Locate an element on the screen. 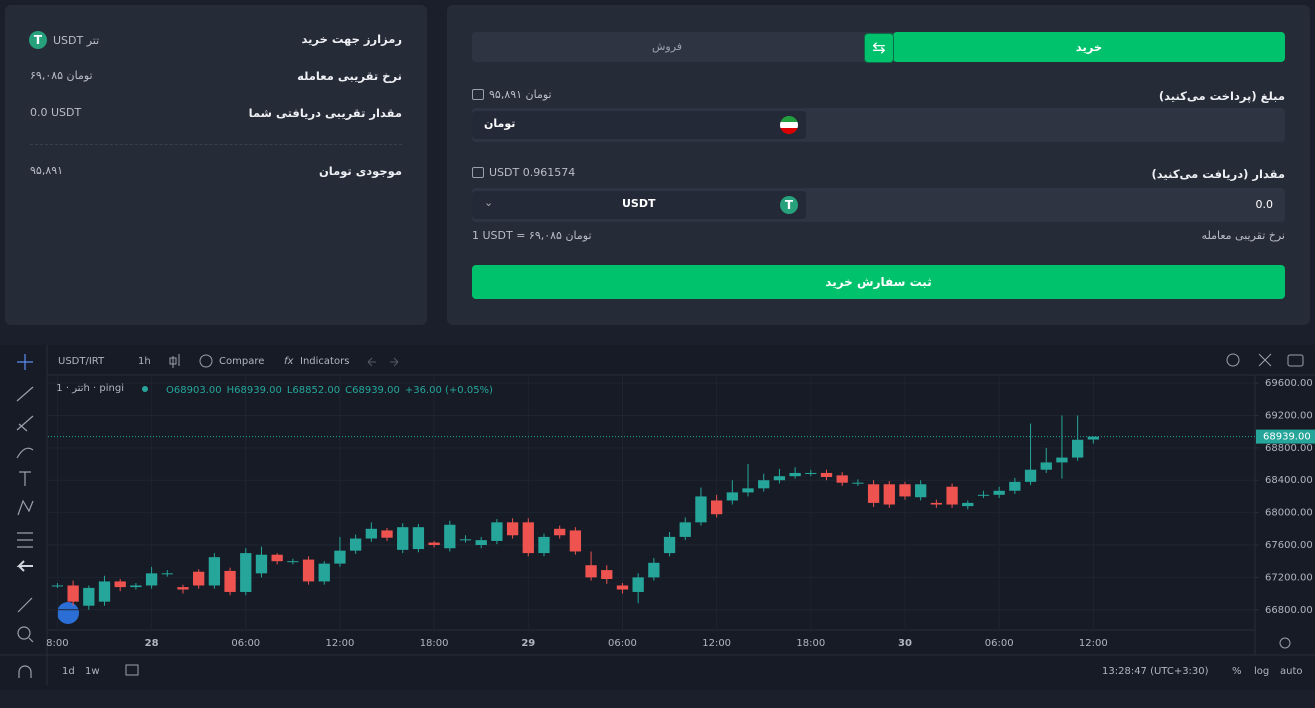 The height and width of the screenshot is (708, 1315). y-tick-label: 68800.00 is located at coordinates (1289, 448).